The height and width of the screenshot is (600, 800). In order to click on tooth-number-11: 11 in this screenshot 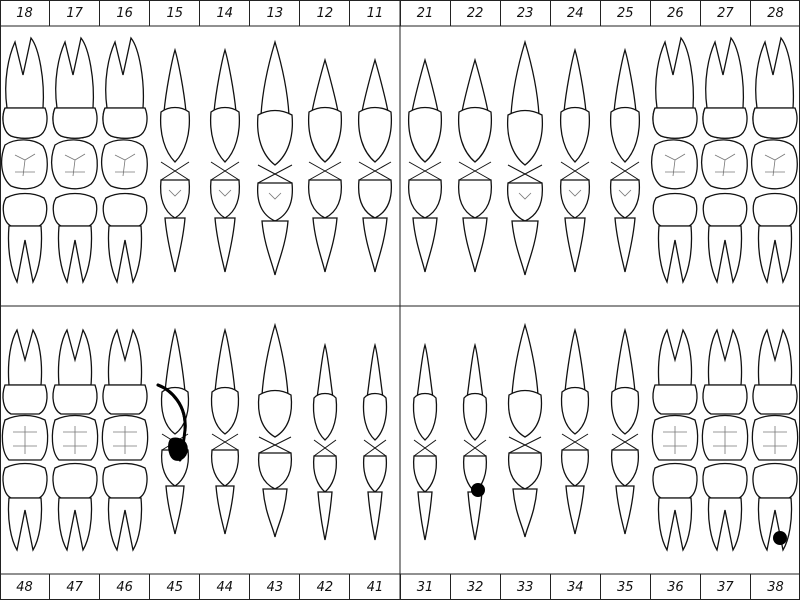, I will do `click(375, 13)`.